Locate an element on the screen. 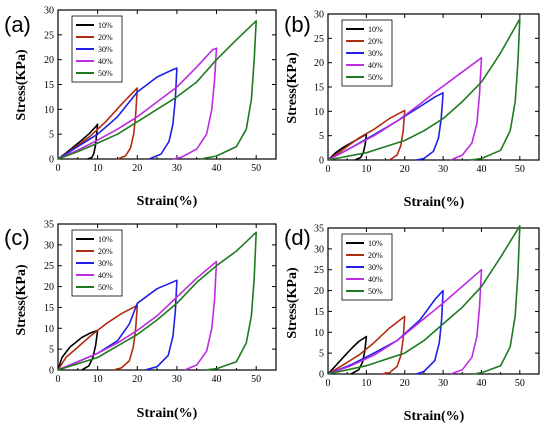  panel-label: (a) is located at coordinates (17, 24).